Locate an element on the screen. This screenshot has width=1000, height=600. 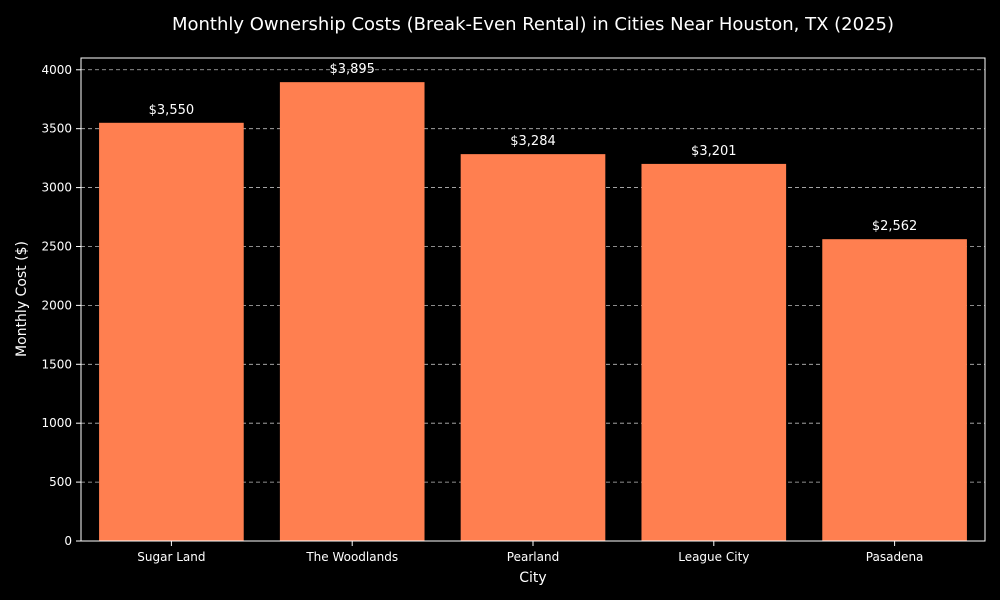
y-tick-label: 500 is located at coordinates (60, 482).